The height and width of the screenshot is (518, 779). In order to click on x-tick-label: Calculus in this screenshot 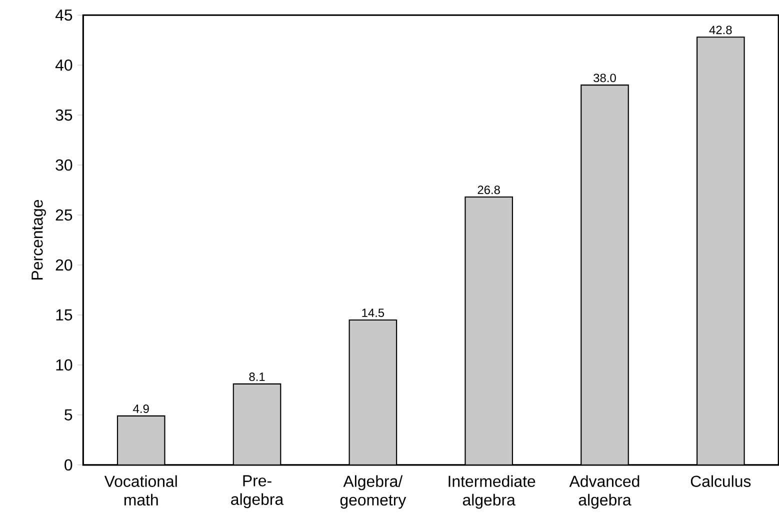, I will do `click(720, 481)`.